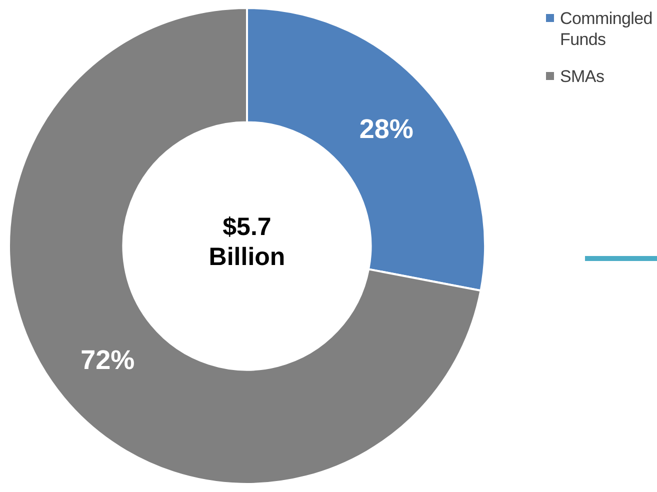  I want to click on data-label: 72%, so click(107, 359).